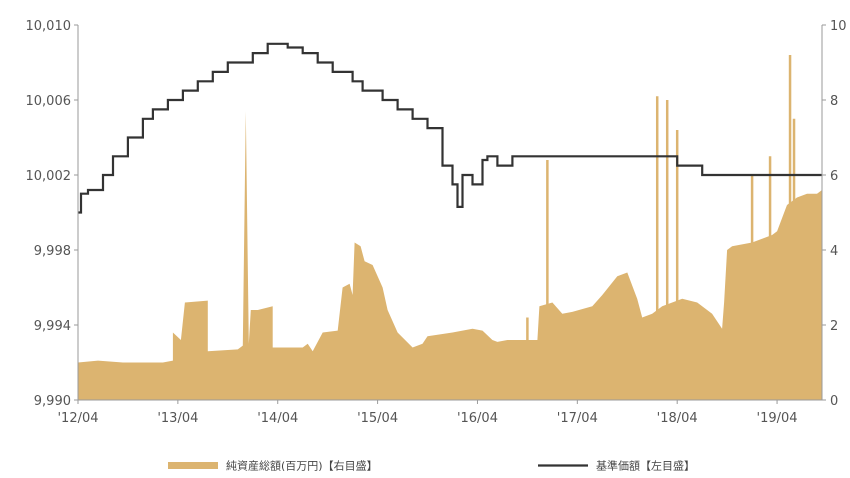 The width and height of the screenshot is (850, 478). I want to click on x-tick-label: '15/04, so click(377, 418).